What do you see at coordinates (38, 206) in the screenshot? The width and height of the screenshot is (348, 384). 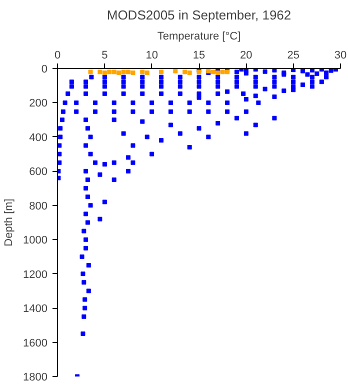 I see `y-tick-label: 800` at bounding box center [38, 206].